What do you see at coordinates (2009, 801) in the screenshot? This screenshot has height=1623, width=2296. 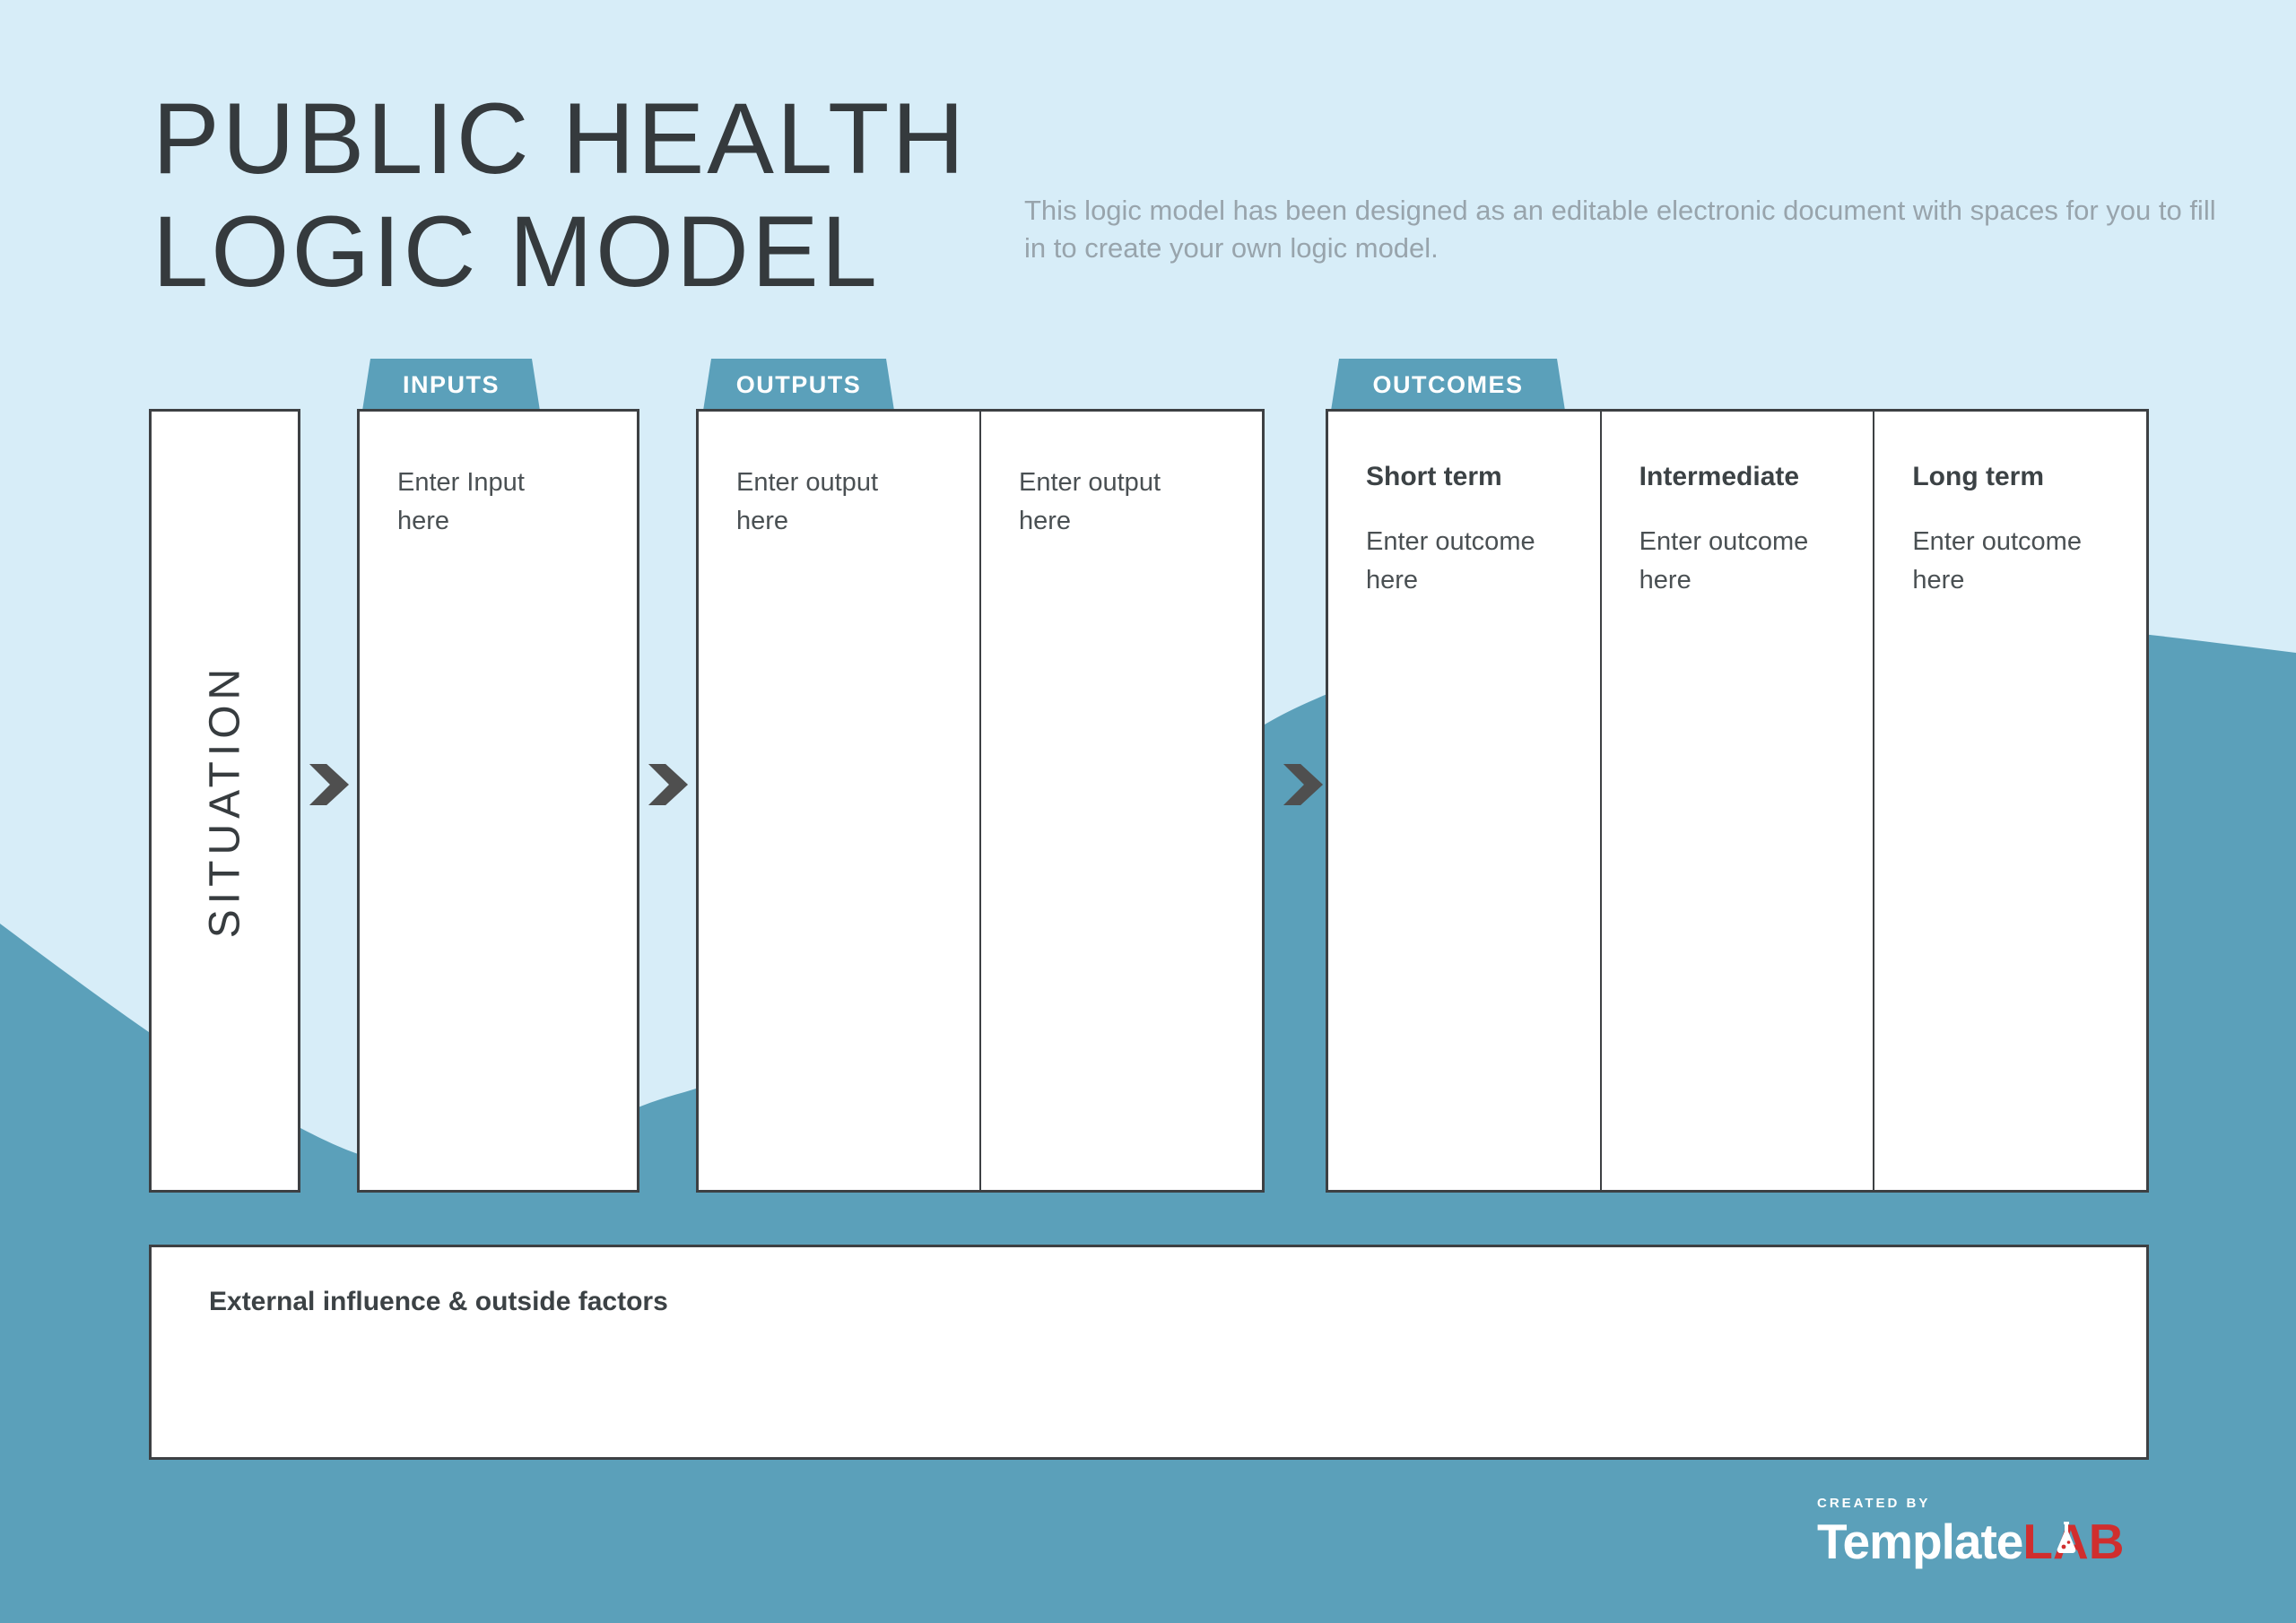 I see `outcome-column-long-term: Long term Enter outcome here` at bounding box center [2009, 801].